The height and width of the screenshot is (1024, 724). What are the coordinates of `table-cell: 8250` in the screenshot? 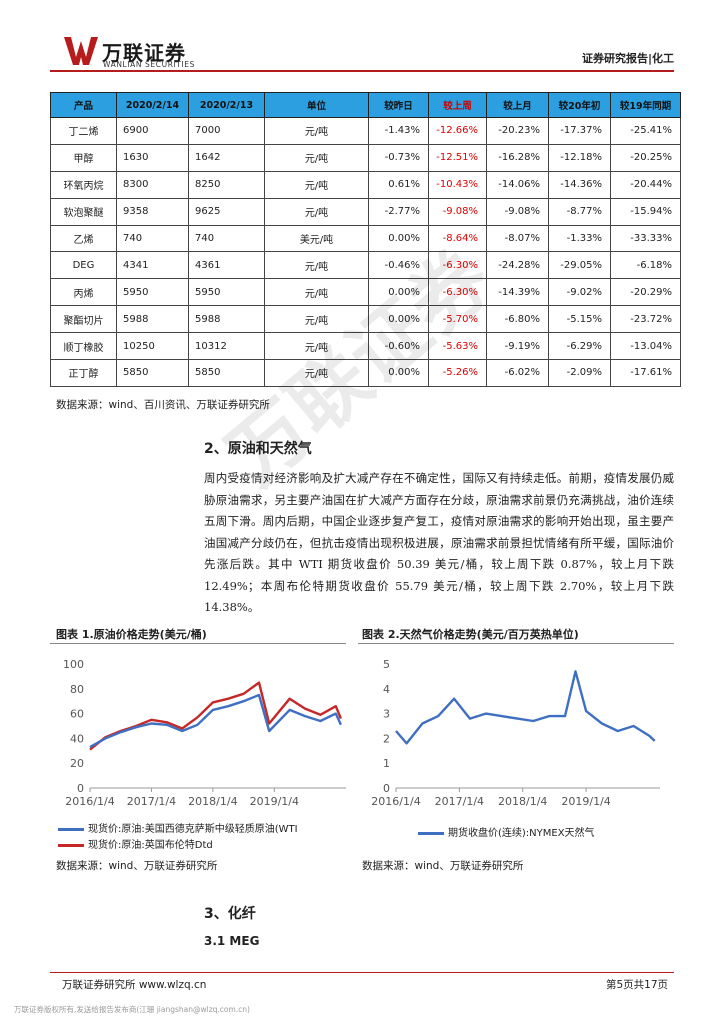 It's located at (226, 184).